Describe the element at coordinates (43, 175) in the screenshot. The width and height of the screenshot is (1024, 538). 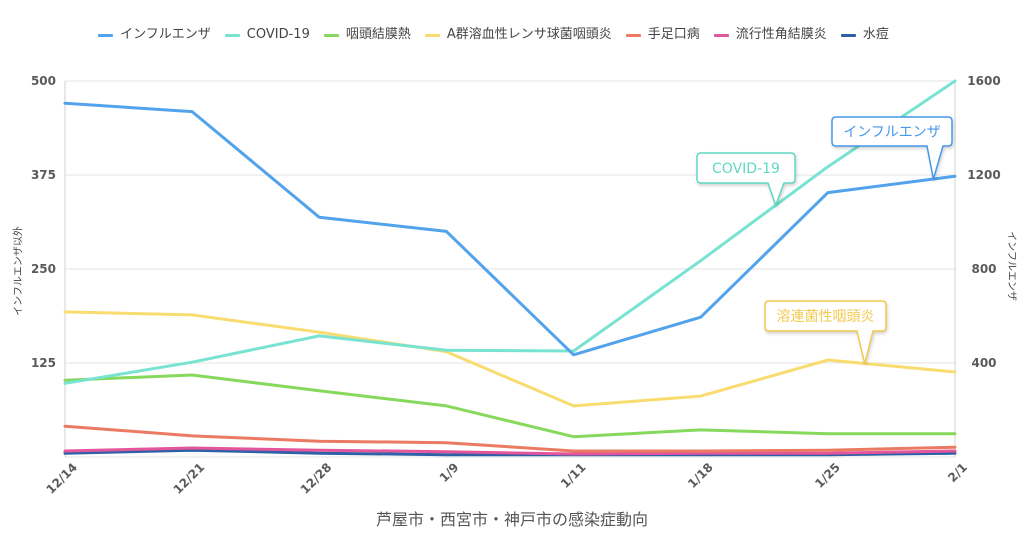
I see `y-left-tick-label: 375` at that location.